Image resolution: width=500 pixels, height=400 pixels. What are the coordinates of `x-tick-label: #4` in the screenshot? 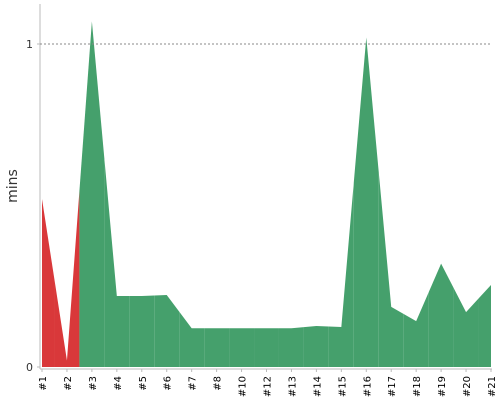 It's located at (118, 383).